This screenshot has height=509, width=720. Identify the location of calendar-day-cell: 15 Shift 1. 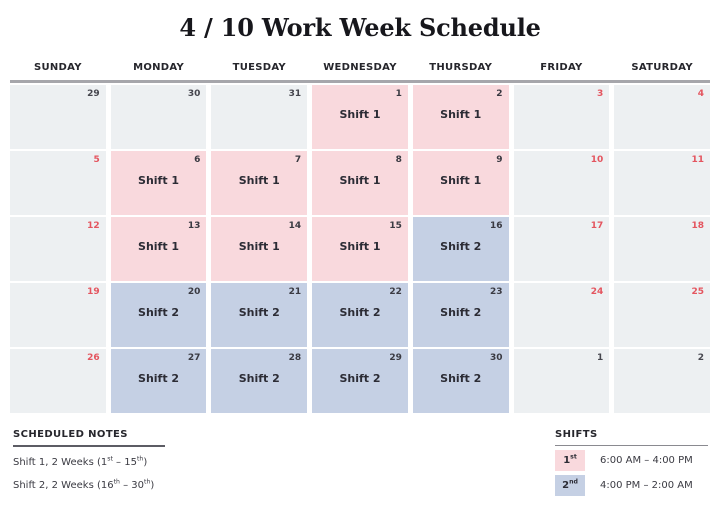
(360, 249).